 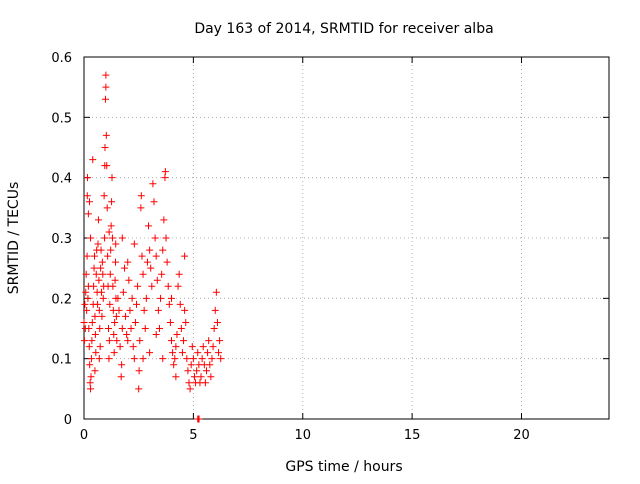 What do you see at coordinates (61, 58) in the screenshot?
I see `y-tick-label: 0.6` at bounding box center [61, 58].